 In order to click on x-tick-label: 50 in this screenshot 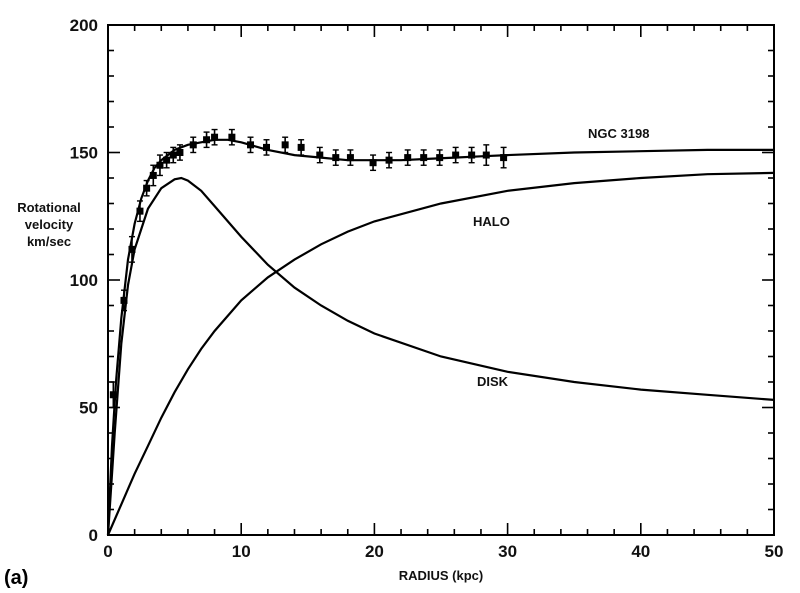, I will do `click(774, 551)`.